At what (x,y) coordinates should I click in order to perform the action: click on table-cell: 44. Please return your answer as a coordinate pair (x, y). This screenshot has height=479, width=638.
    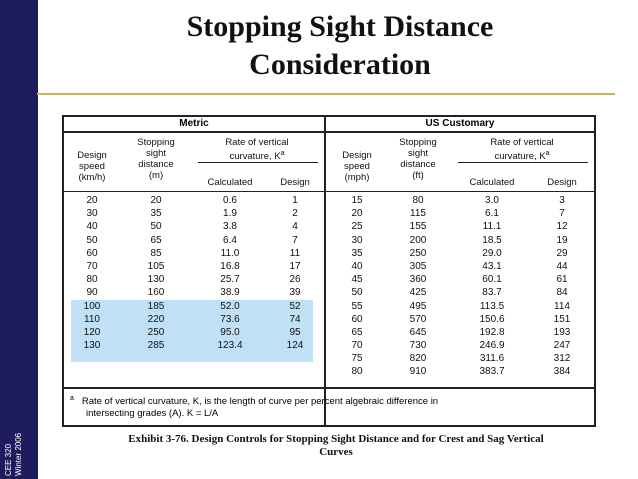
    Looking at the image, I should click on (562, 266).